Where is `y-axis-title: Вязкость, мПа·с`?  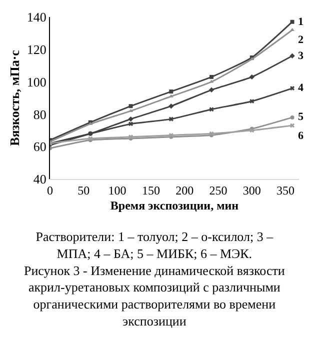 y-axis-title: Вязкость, мПа·с is located at coordinates (14, 98).